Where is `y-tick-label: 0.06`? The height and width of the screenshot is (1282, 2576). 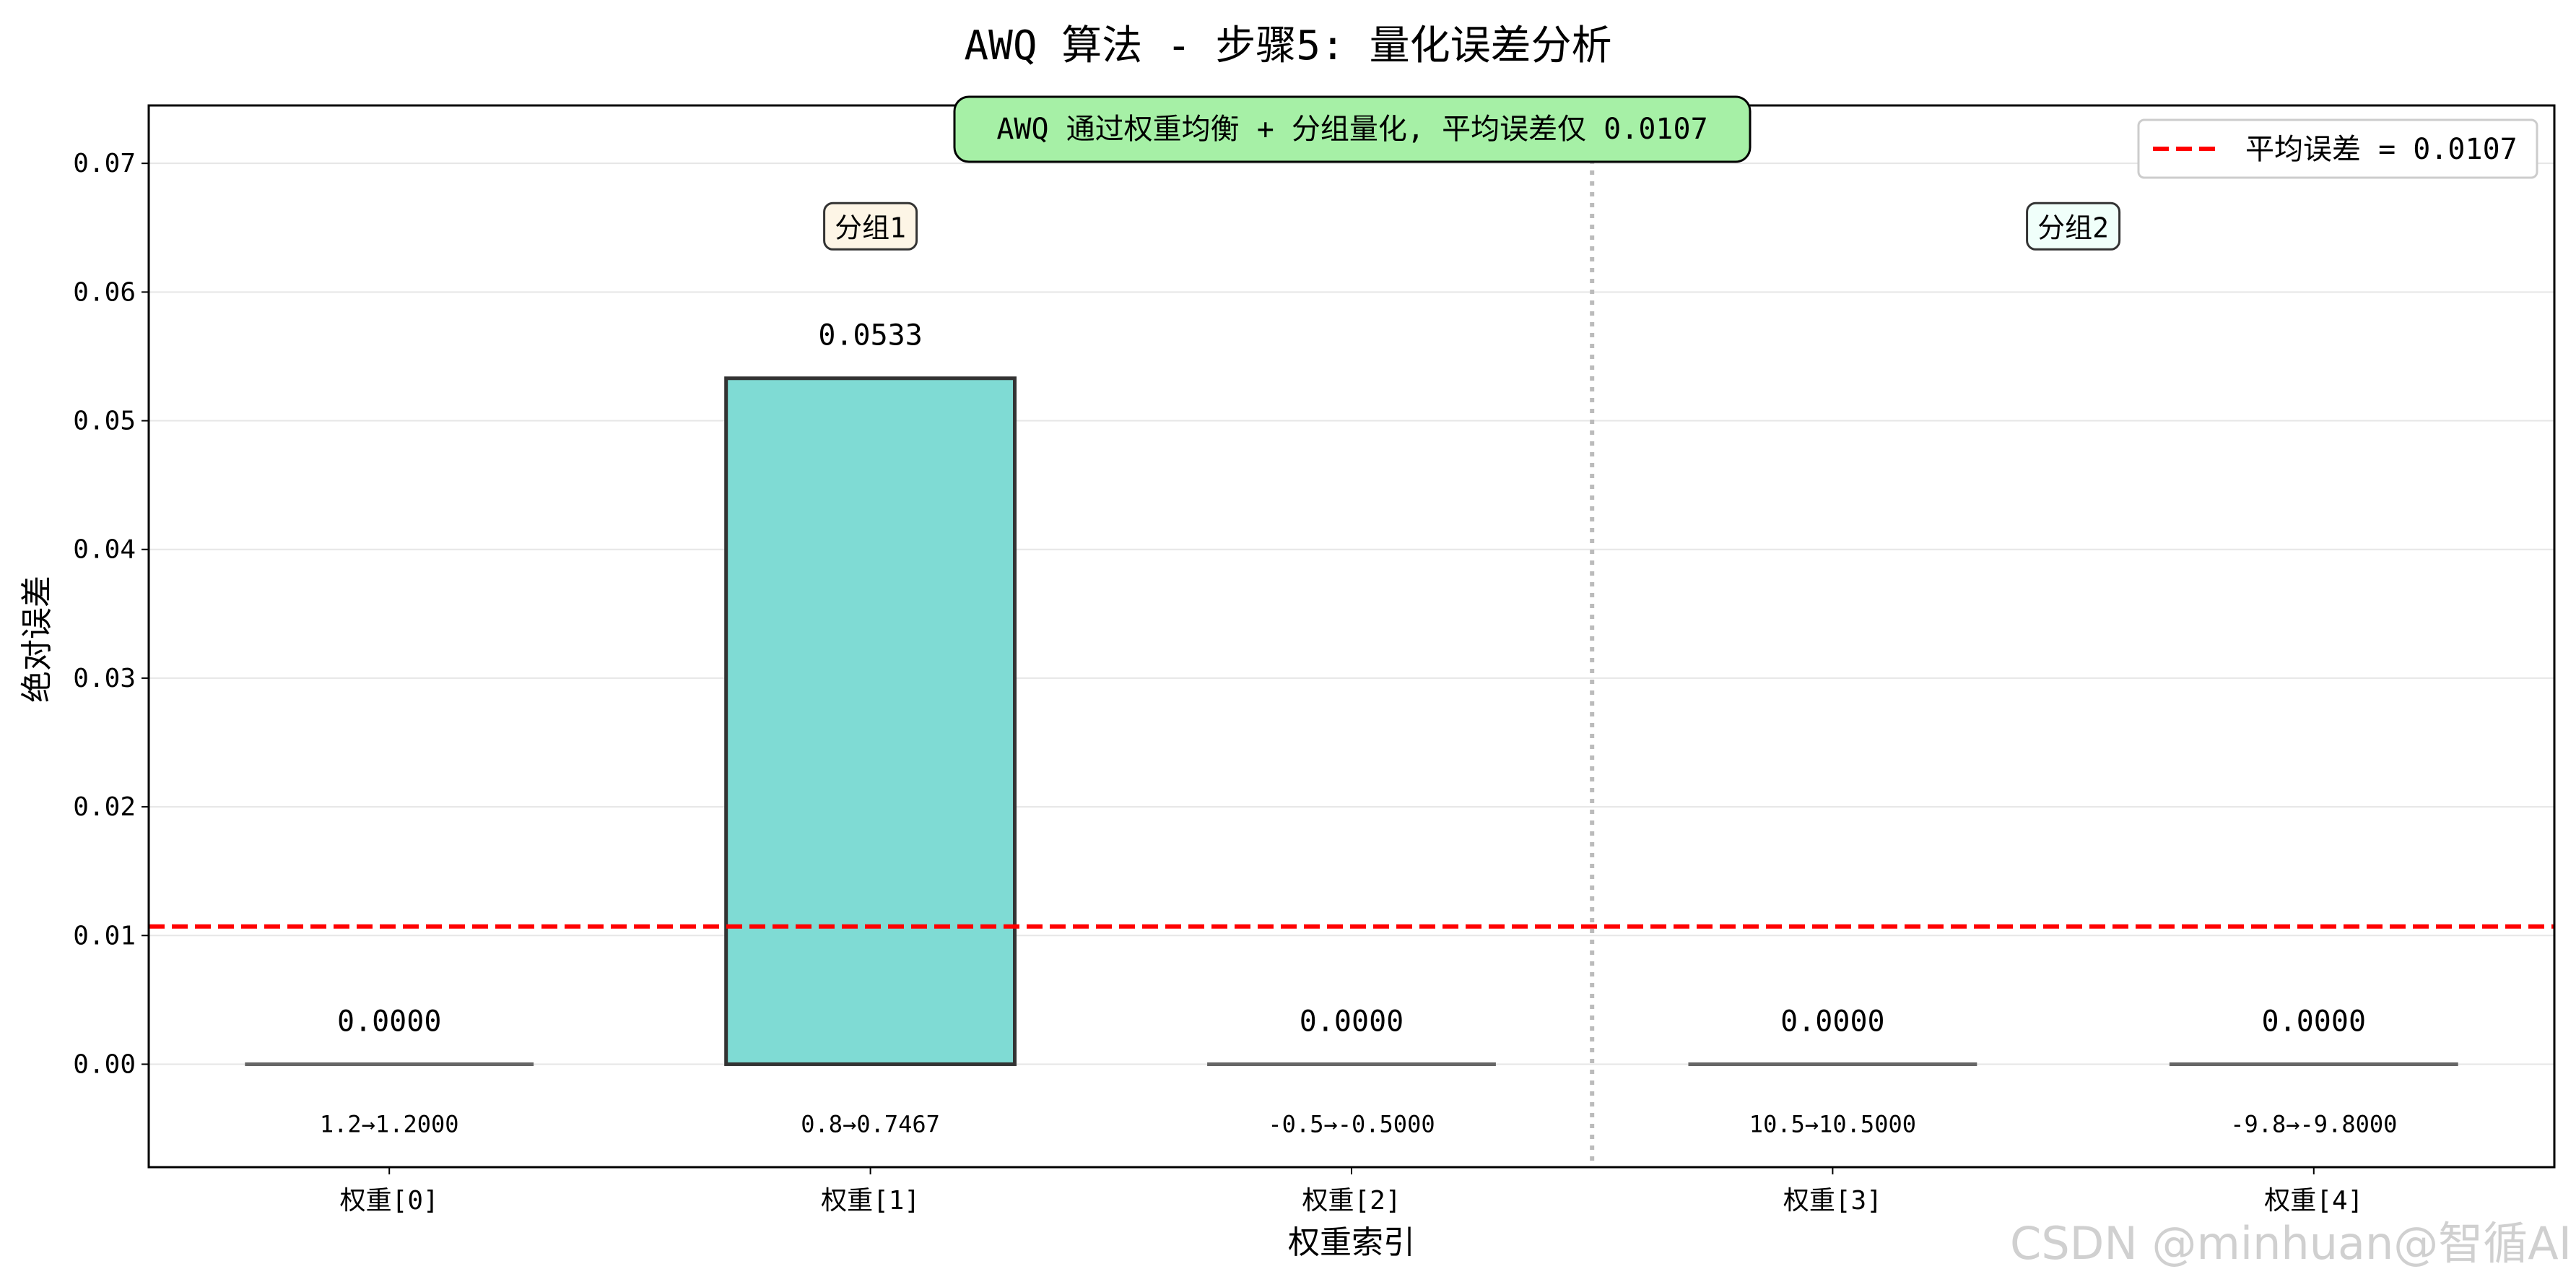 y-tick-label: 0.06 is located at coordinates (104, 292).